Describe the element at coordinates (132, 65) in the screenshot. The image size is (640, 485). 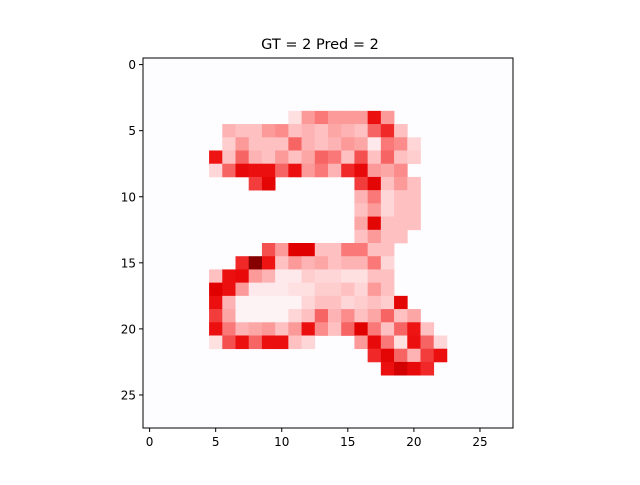
I see `y-tick-label: 0` at that location.